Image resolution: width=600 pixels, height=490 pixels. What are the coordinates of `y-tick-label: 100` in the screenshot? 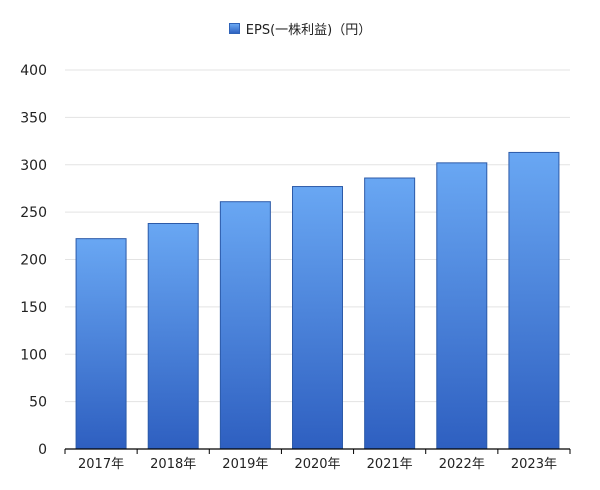 It's located at (33, 355).